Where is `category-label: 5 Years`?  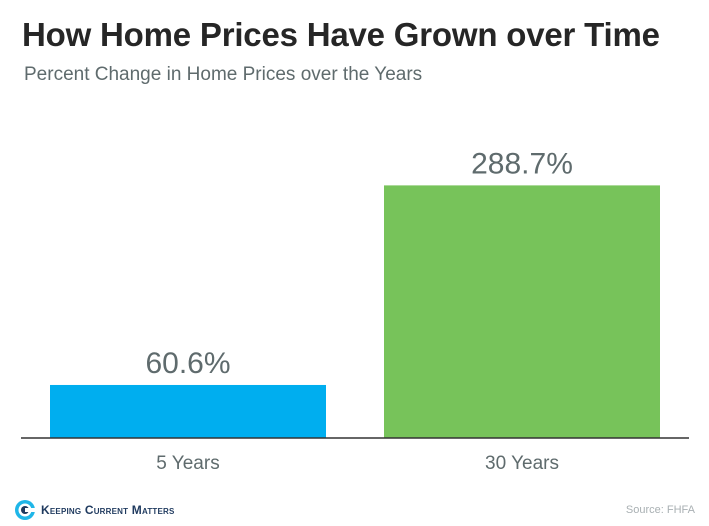 category-label: 5 Years is located at coordinates (187, 463).